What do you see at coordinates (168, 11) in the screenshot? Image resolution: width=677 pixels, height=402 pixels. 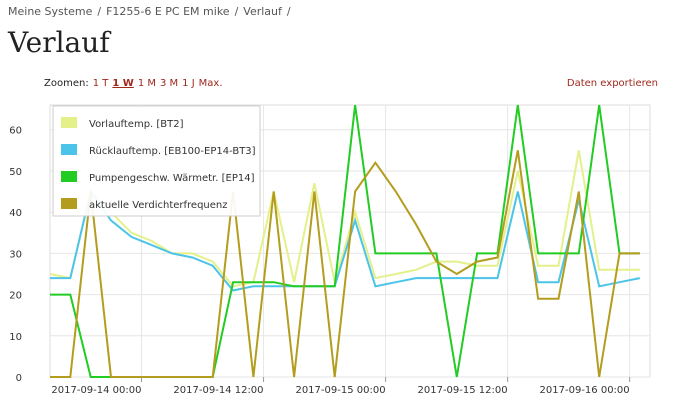 I see `breadcrumb-link: F1255-6 E PC EM mike` at bounding box center [168, 11].